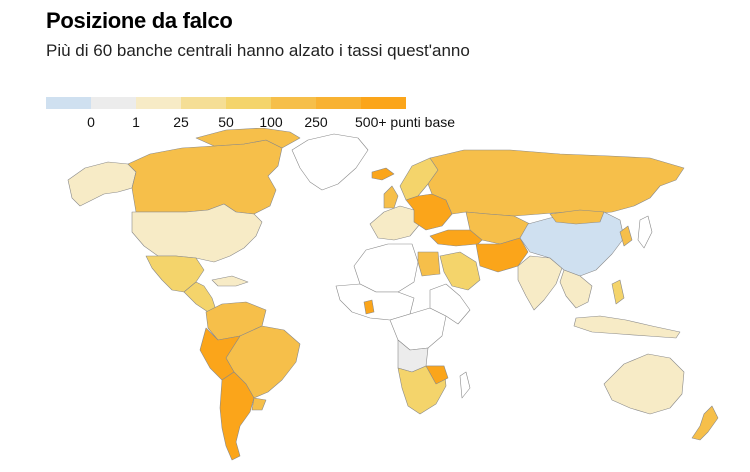  Describe the element at coordinates (226, 122) in the screenshot. I see `legend-label: 50` at that location.